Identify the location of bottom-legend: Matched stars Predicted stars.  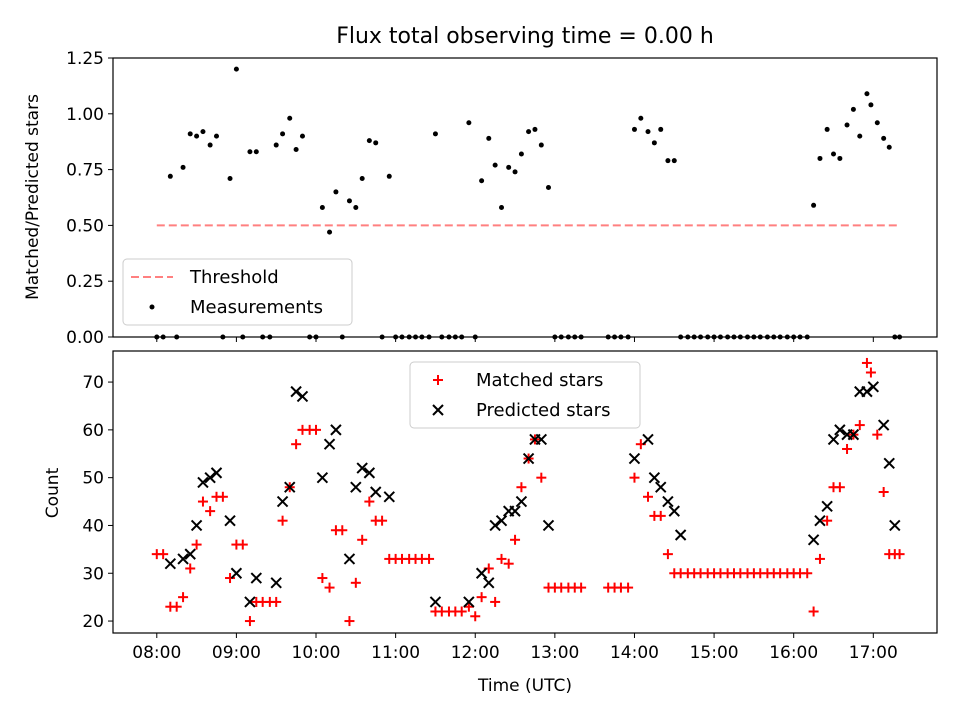
(525, 395).